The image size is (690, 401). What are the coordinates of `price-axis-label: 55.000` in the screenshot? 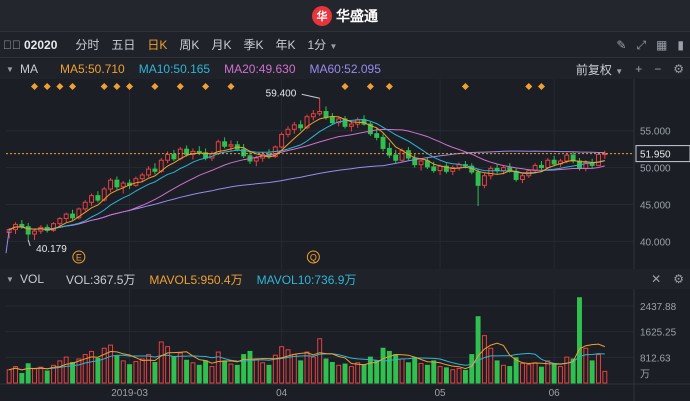 It's located at (655, 132).